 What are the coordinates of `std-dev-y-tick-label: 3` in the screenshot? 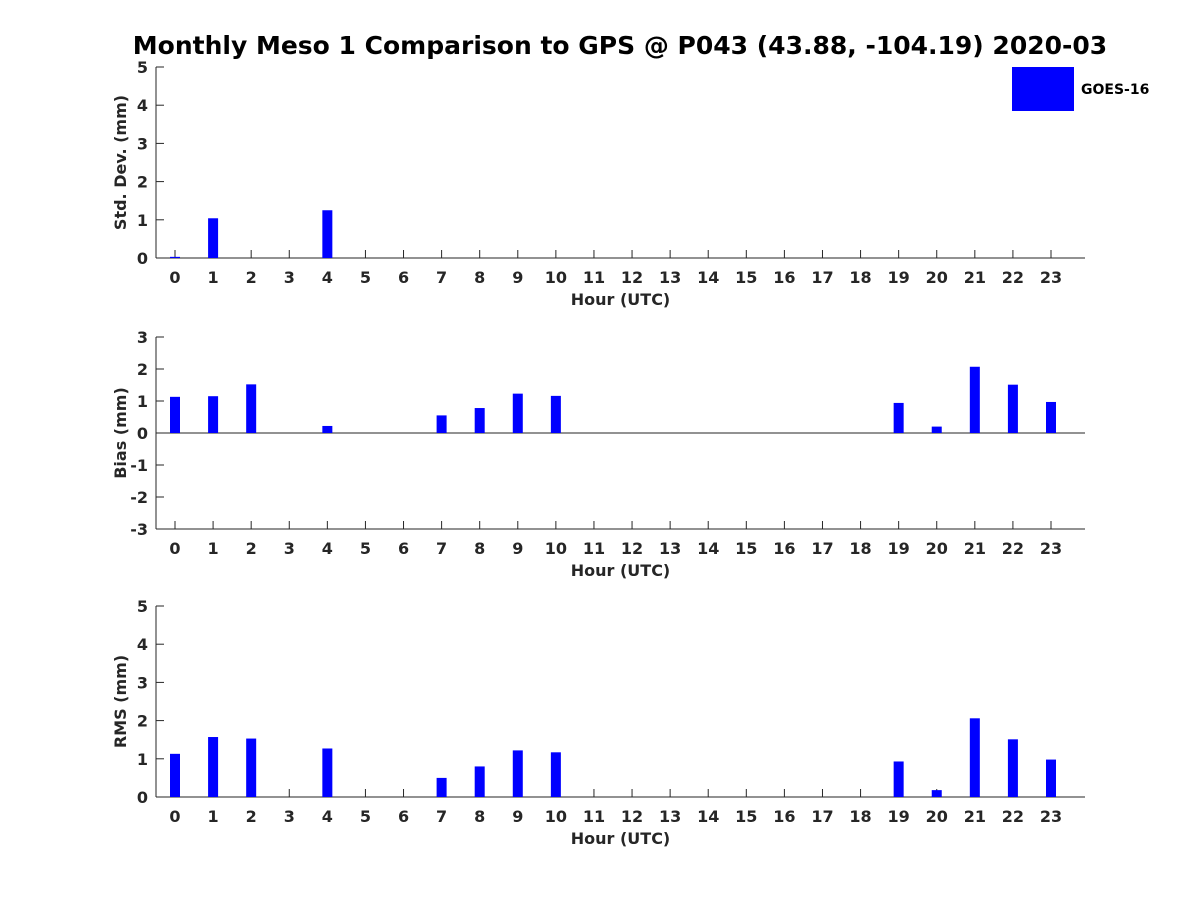 It's located at (142, 143).